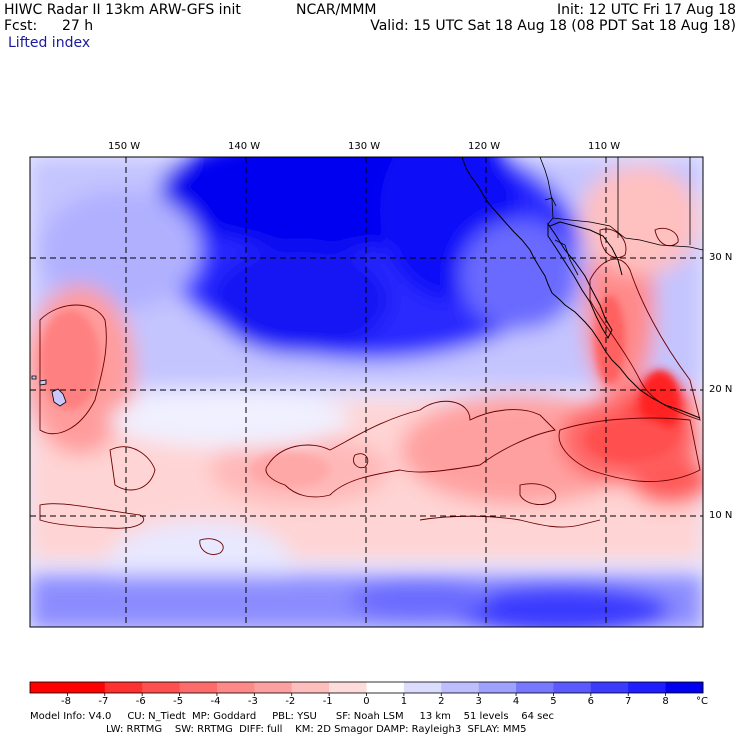  What do you see at coordinates (721, 515) in the screenshot?
I see `lat-label-10n: 10 N` at bounding box center [721, 515].